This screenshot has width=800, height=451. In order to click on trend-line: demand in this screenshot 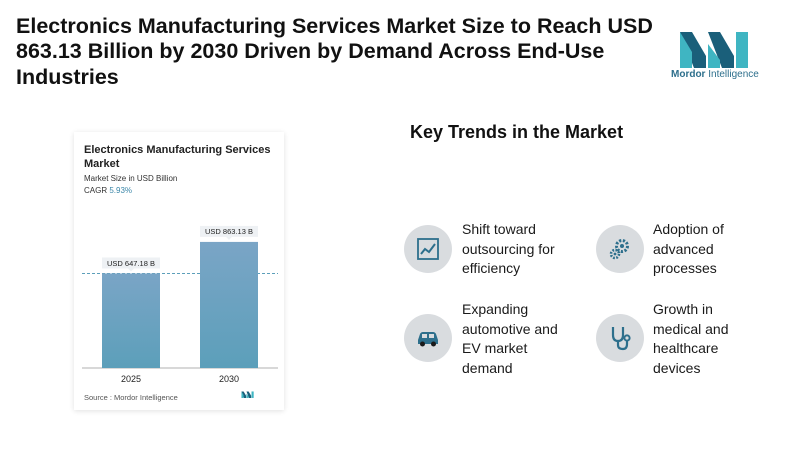, I will do `click(487, 367)`.